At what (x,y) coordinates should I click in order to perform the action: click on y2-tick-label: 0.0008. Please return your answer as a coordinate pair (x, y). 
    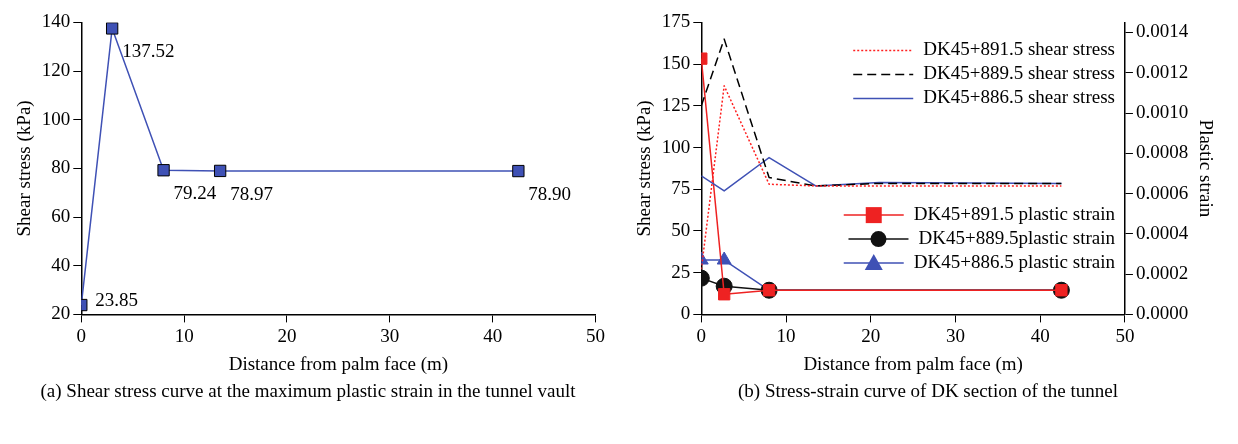
    Looking at the image, I should click on (1162, 152).